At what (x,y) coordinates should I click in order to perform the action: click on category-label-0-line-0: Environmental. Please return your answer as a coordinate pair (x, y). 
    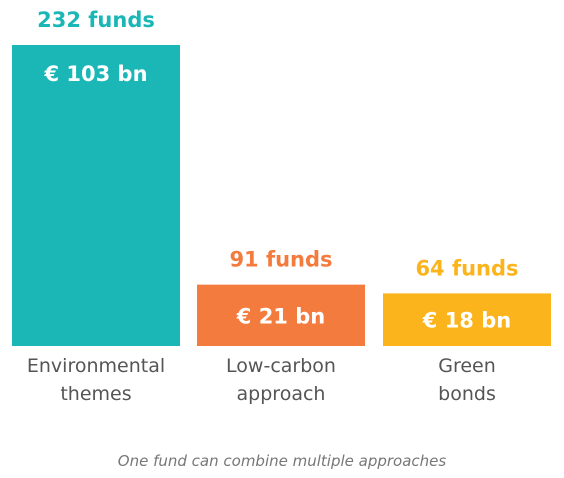
    Looking at the image, I should click on (96, 366).